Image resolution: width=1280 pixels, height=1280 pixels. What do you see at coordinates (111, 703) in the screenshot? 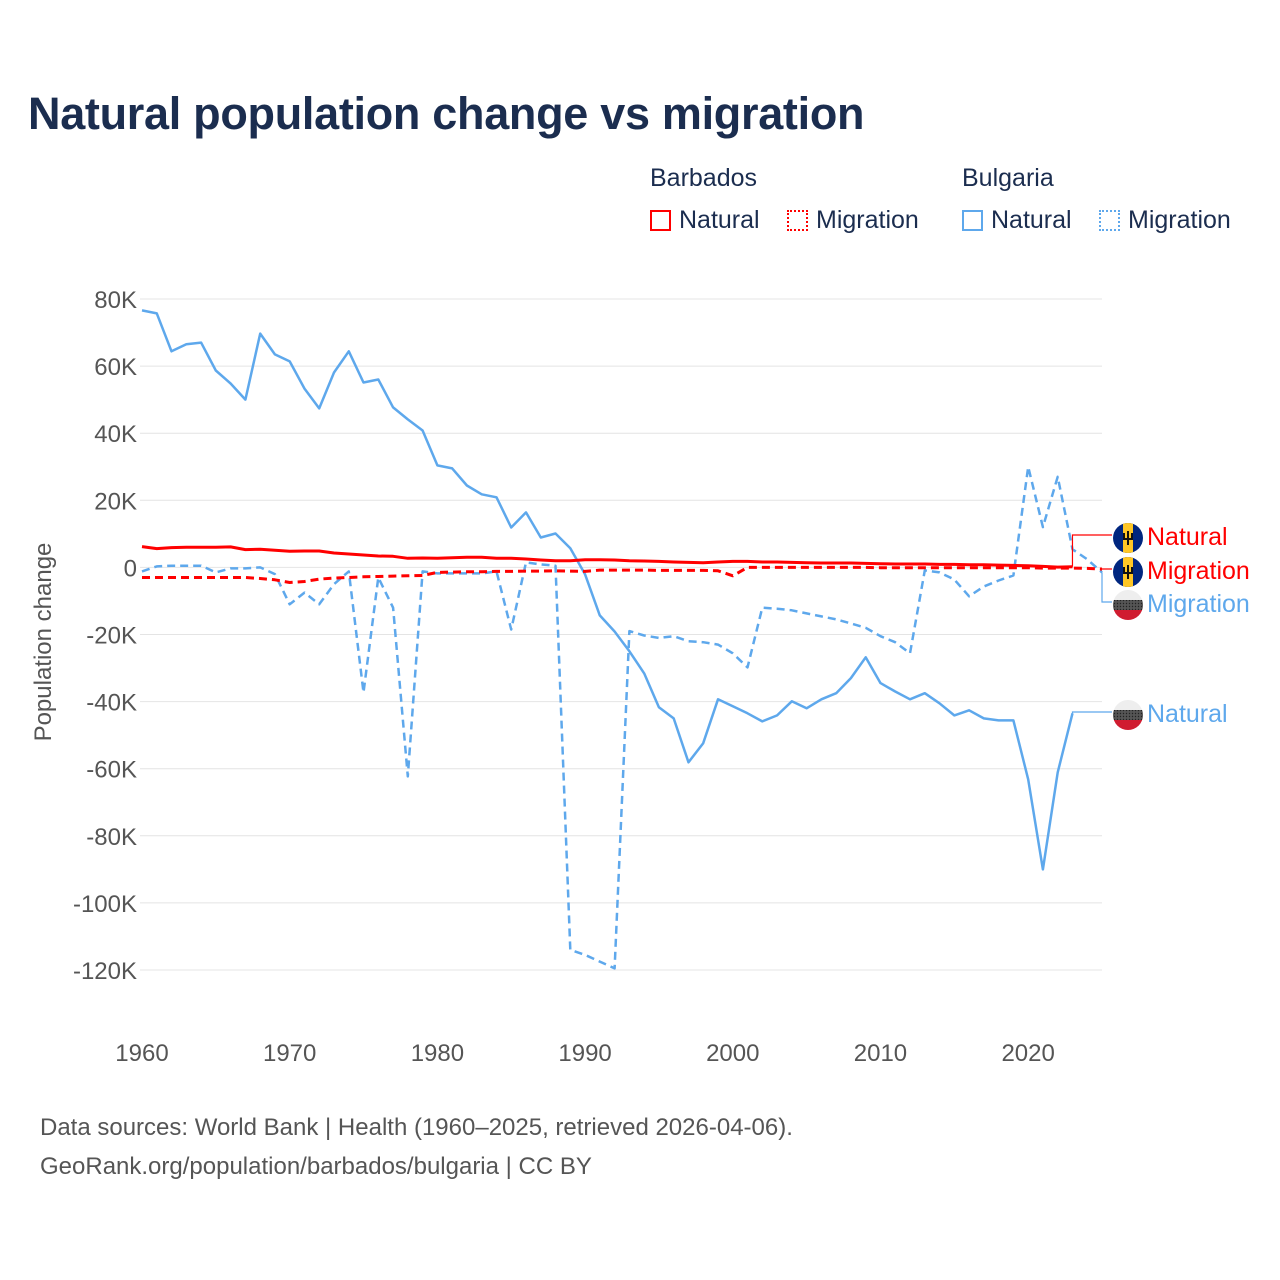
I see `y-tick-label: -40K` at bounding box center [111, 703].